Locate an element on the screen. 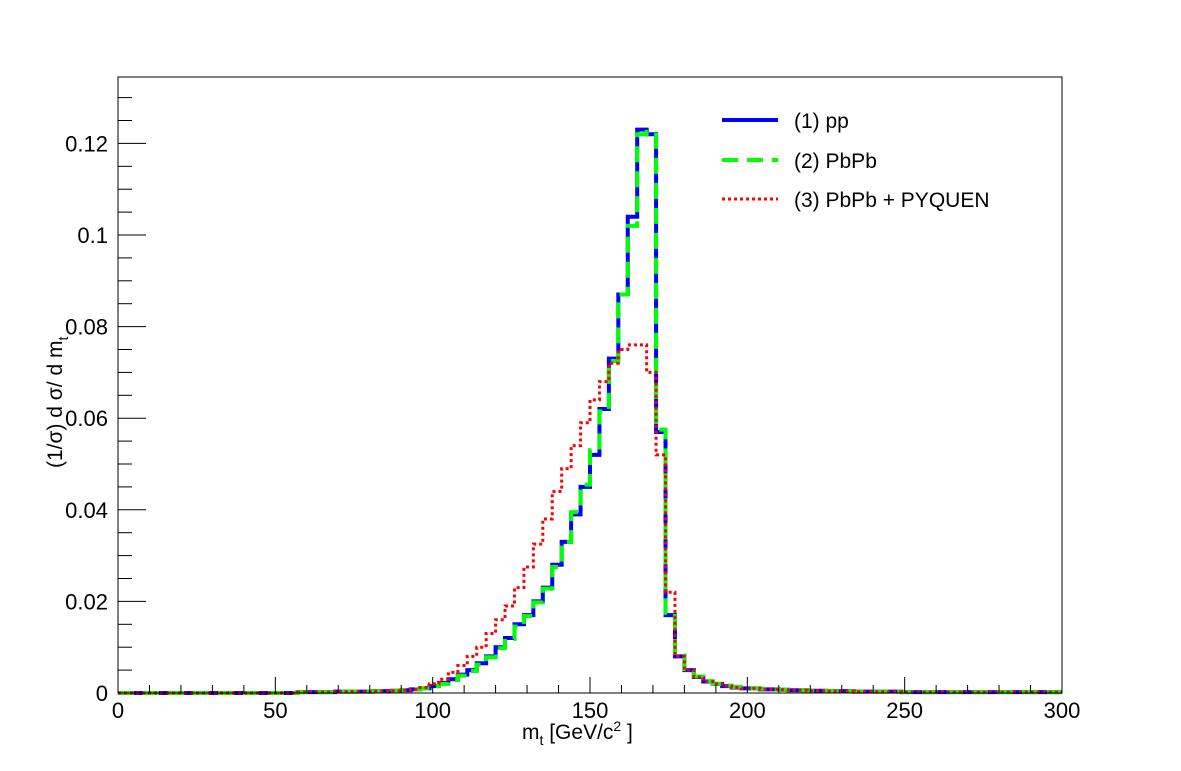  y-axis-title-text: (1/σ) d σ/ d m is located at coordinates (55, 404).